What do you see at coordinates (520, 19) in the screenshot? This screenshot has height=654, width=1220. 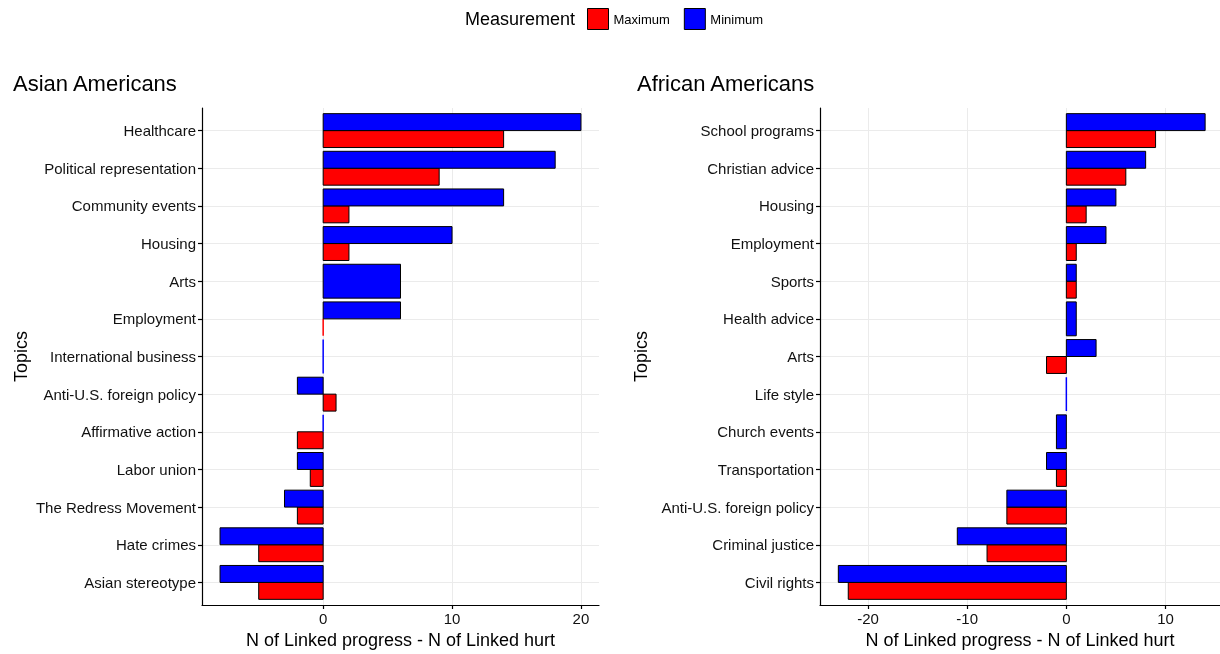 I see `legend-title: Measurement` at bounding box center [520, 19].